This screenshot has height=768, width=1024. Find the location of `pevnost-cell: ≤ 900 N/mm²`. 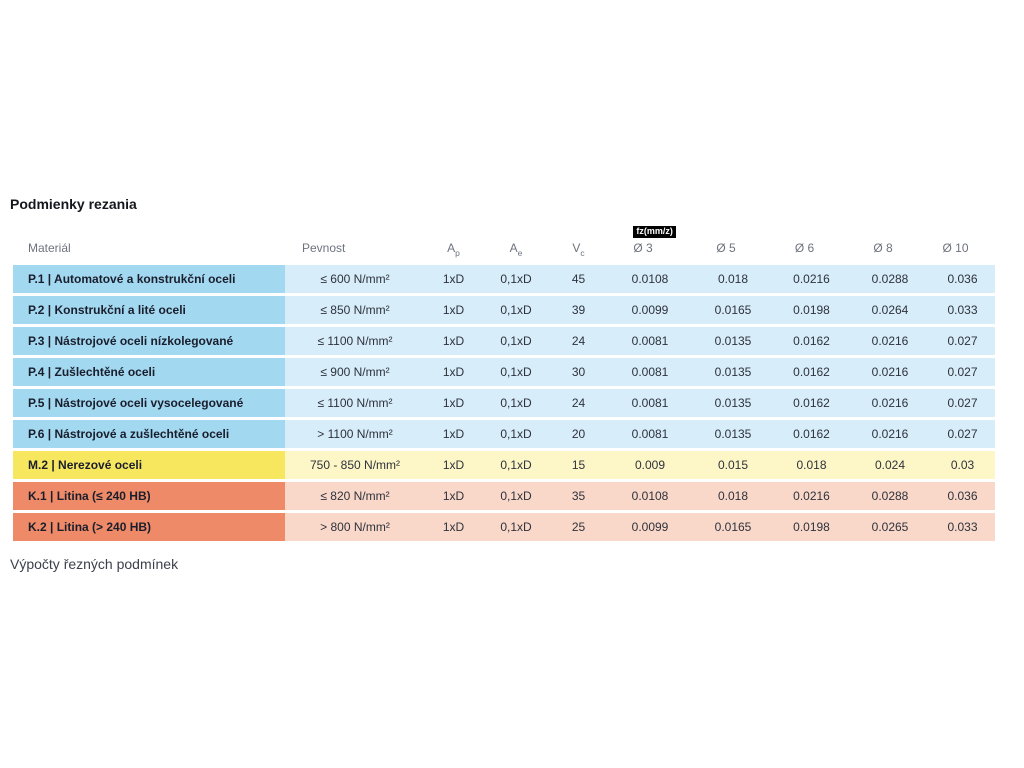

pevnost-cell: ≤ 900 N/mm² is located at coordinates (355, 372).